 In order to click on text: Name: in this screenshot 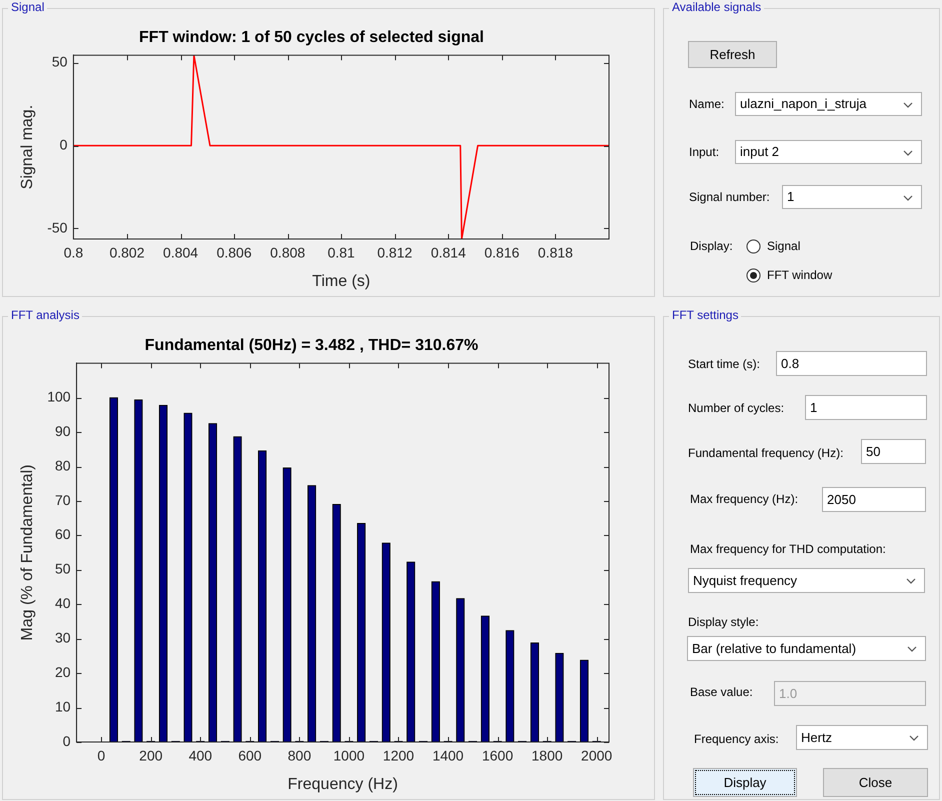, I will do `click(706, 104)`.